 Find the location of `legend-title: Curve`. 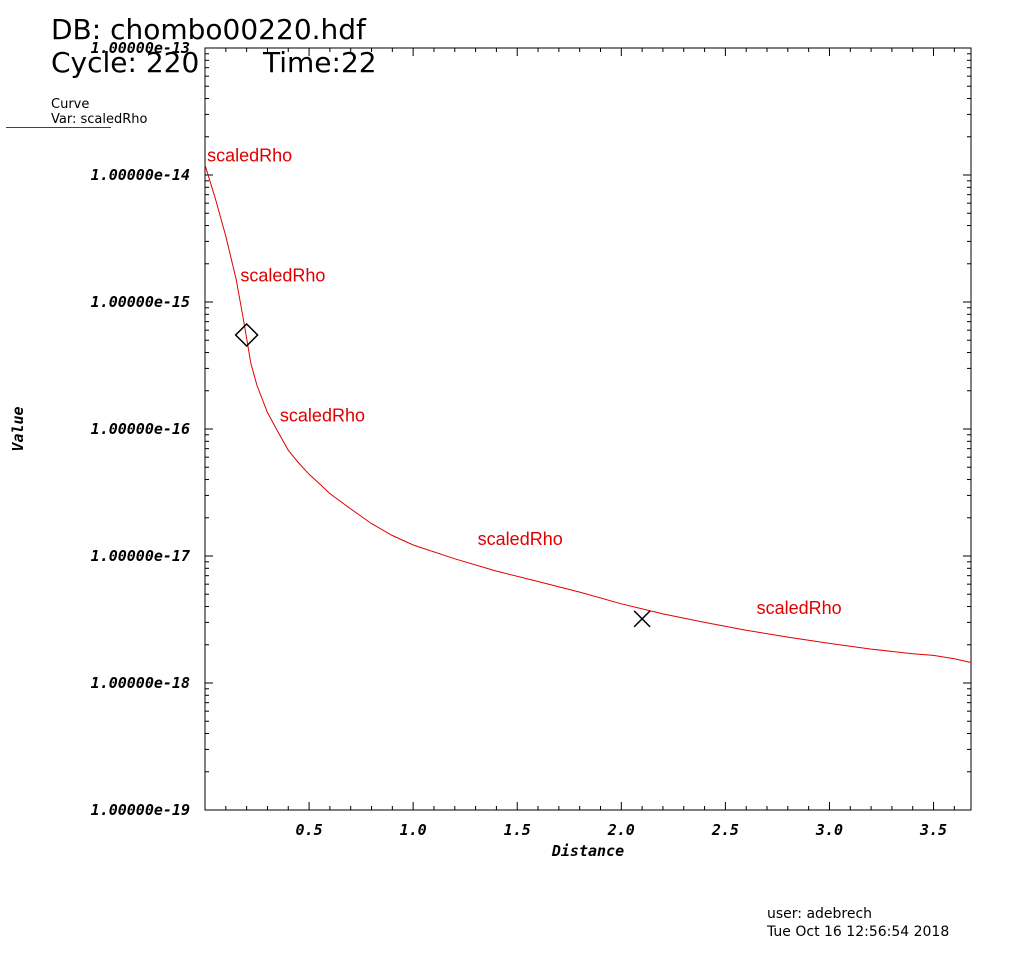

legend-title: Curve is located at coordinates (70, 104).